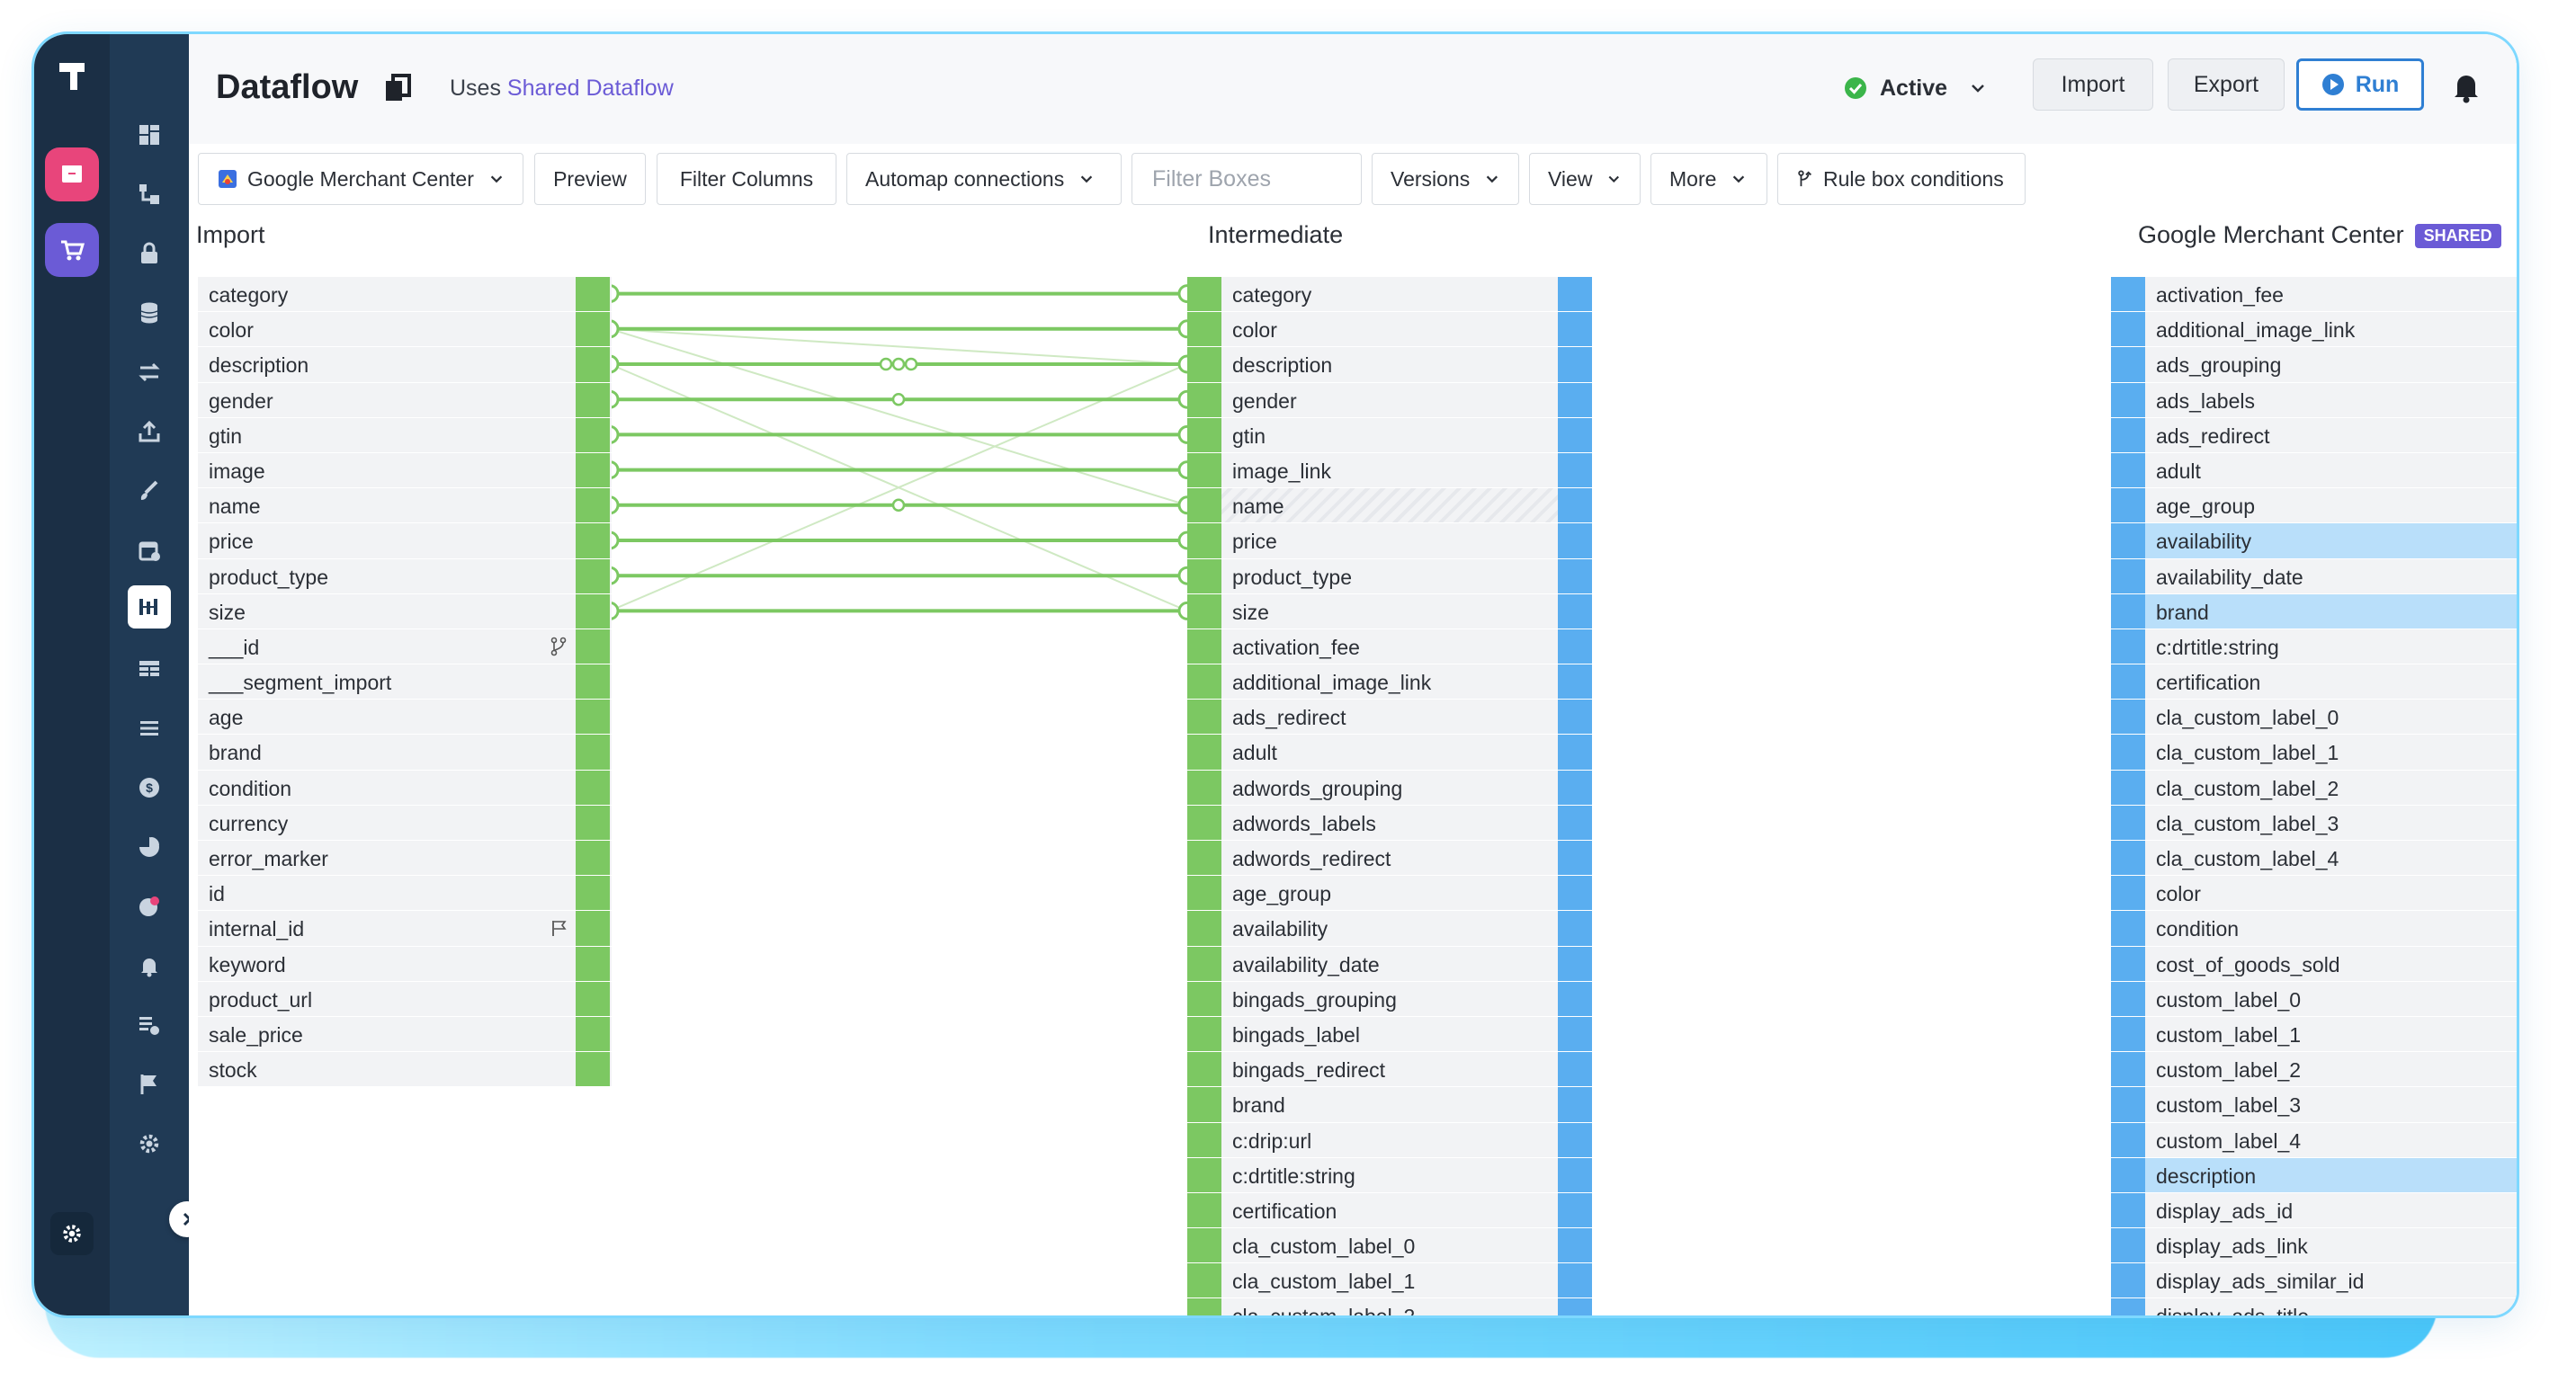 This screenshot has height=1391, width=2576. I want to click on rule-box-conditions-button: Rule box conditions, so click(1901, 179).